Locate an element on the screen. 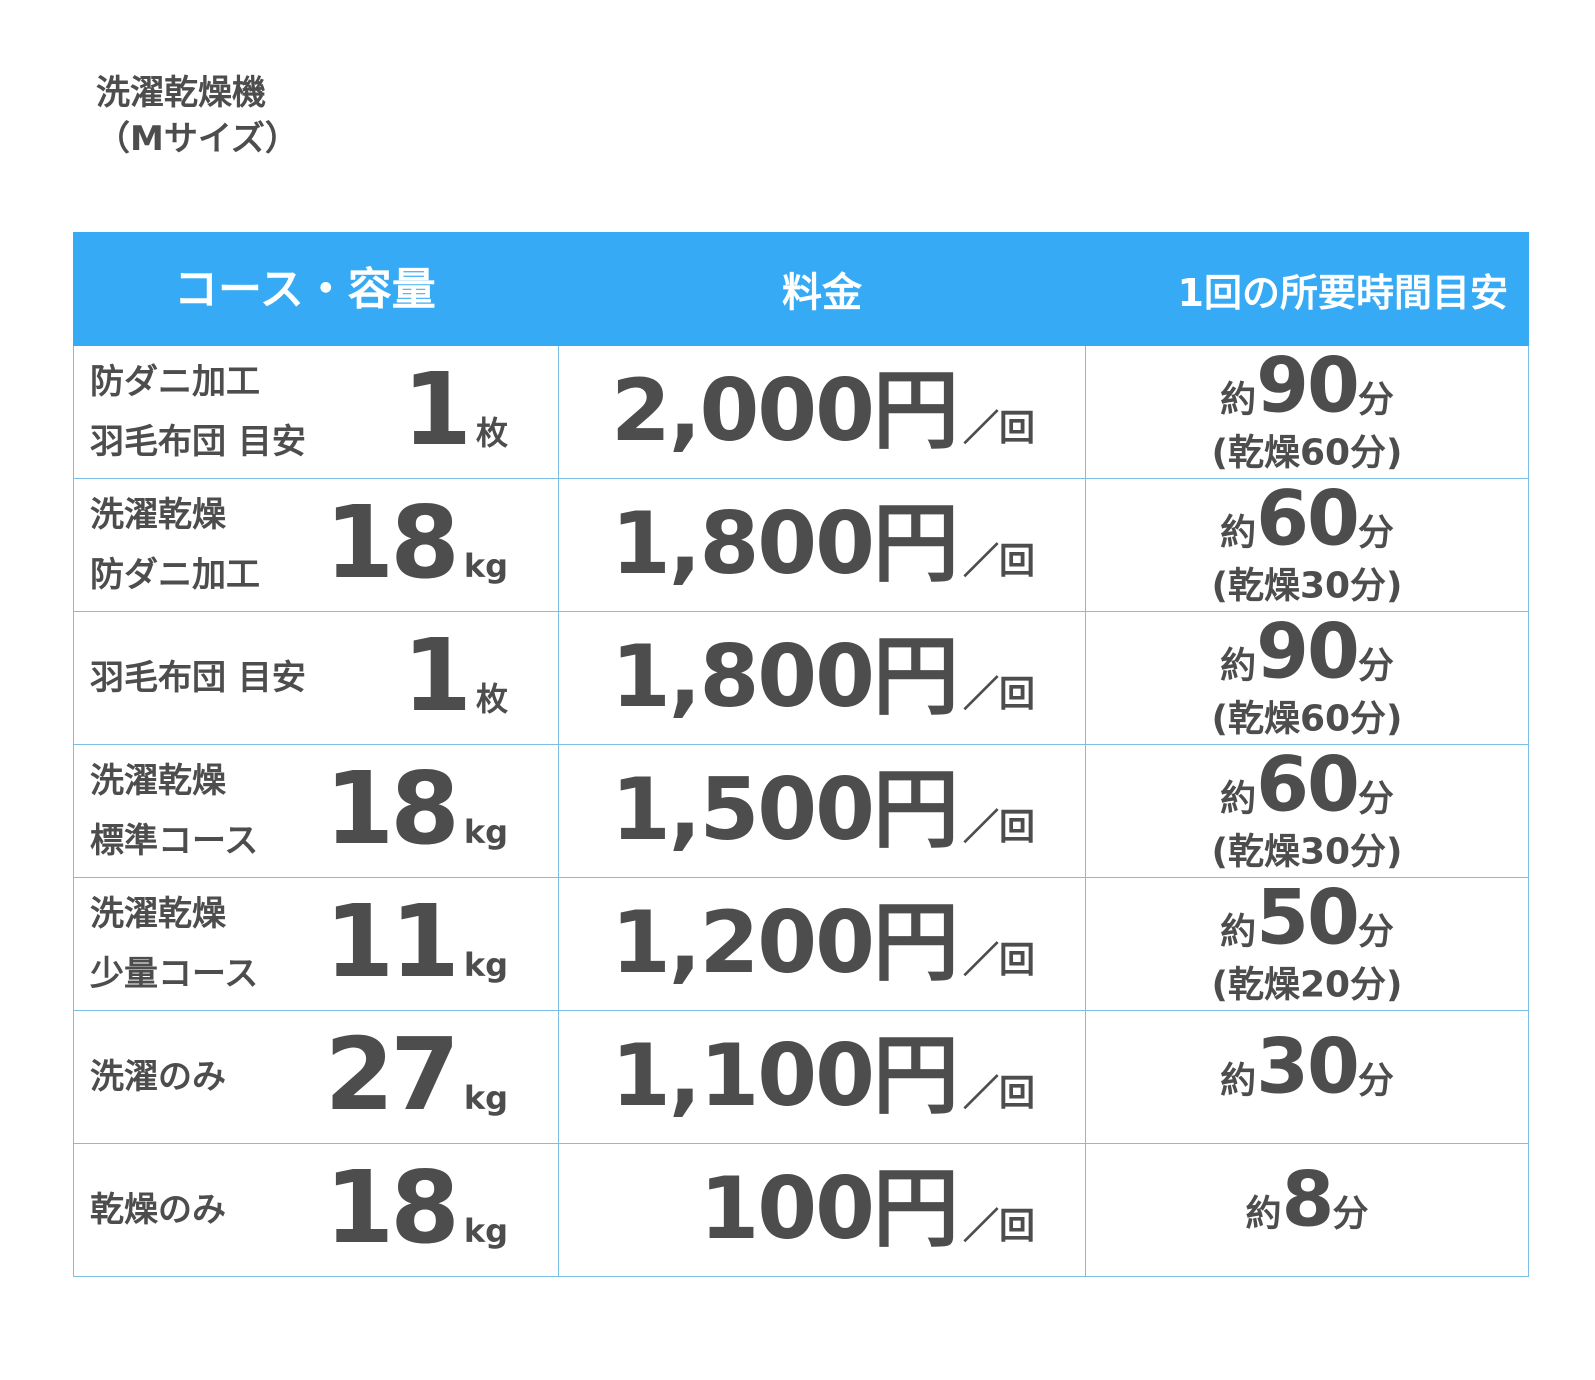  table-row: 防ダニ加工 羽毛布団 目安 1 枚 2,000円 ／回 約90分 (乾燥60分) is located at coordinates (801, 412).